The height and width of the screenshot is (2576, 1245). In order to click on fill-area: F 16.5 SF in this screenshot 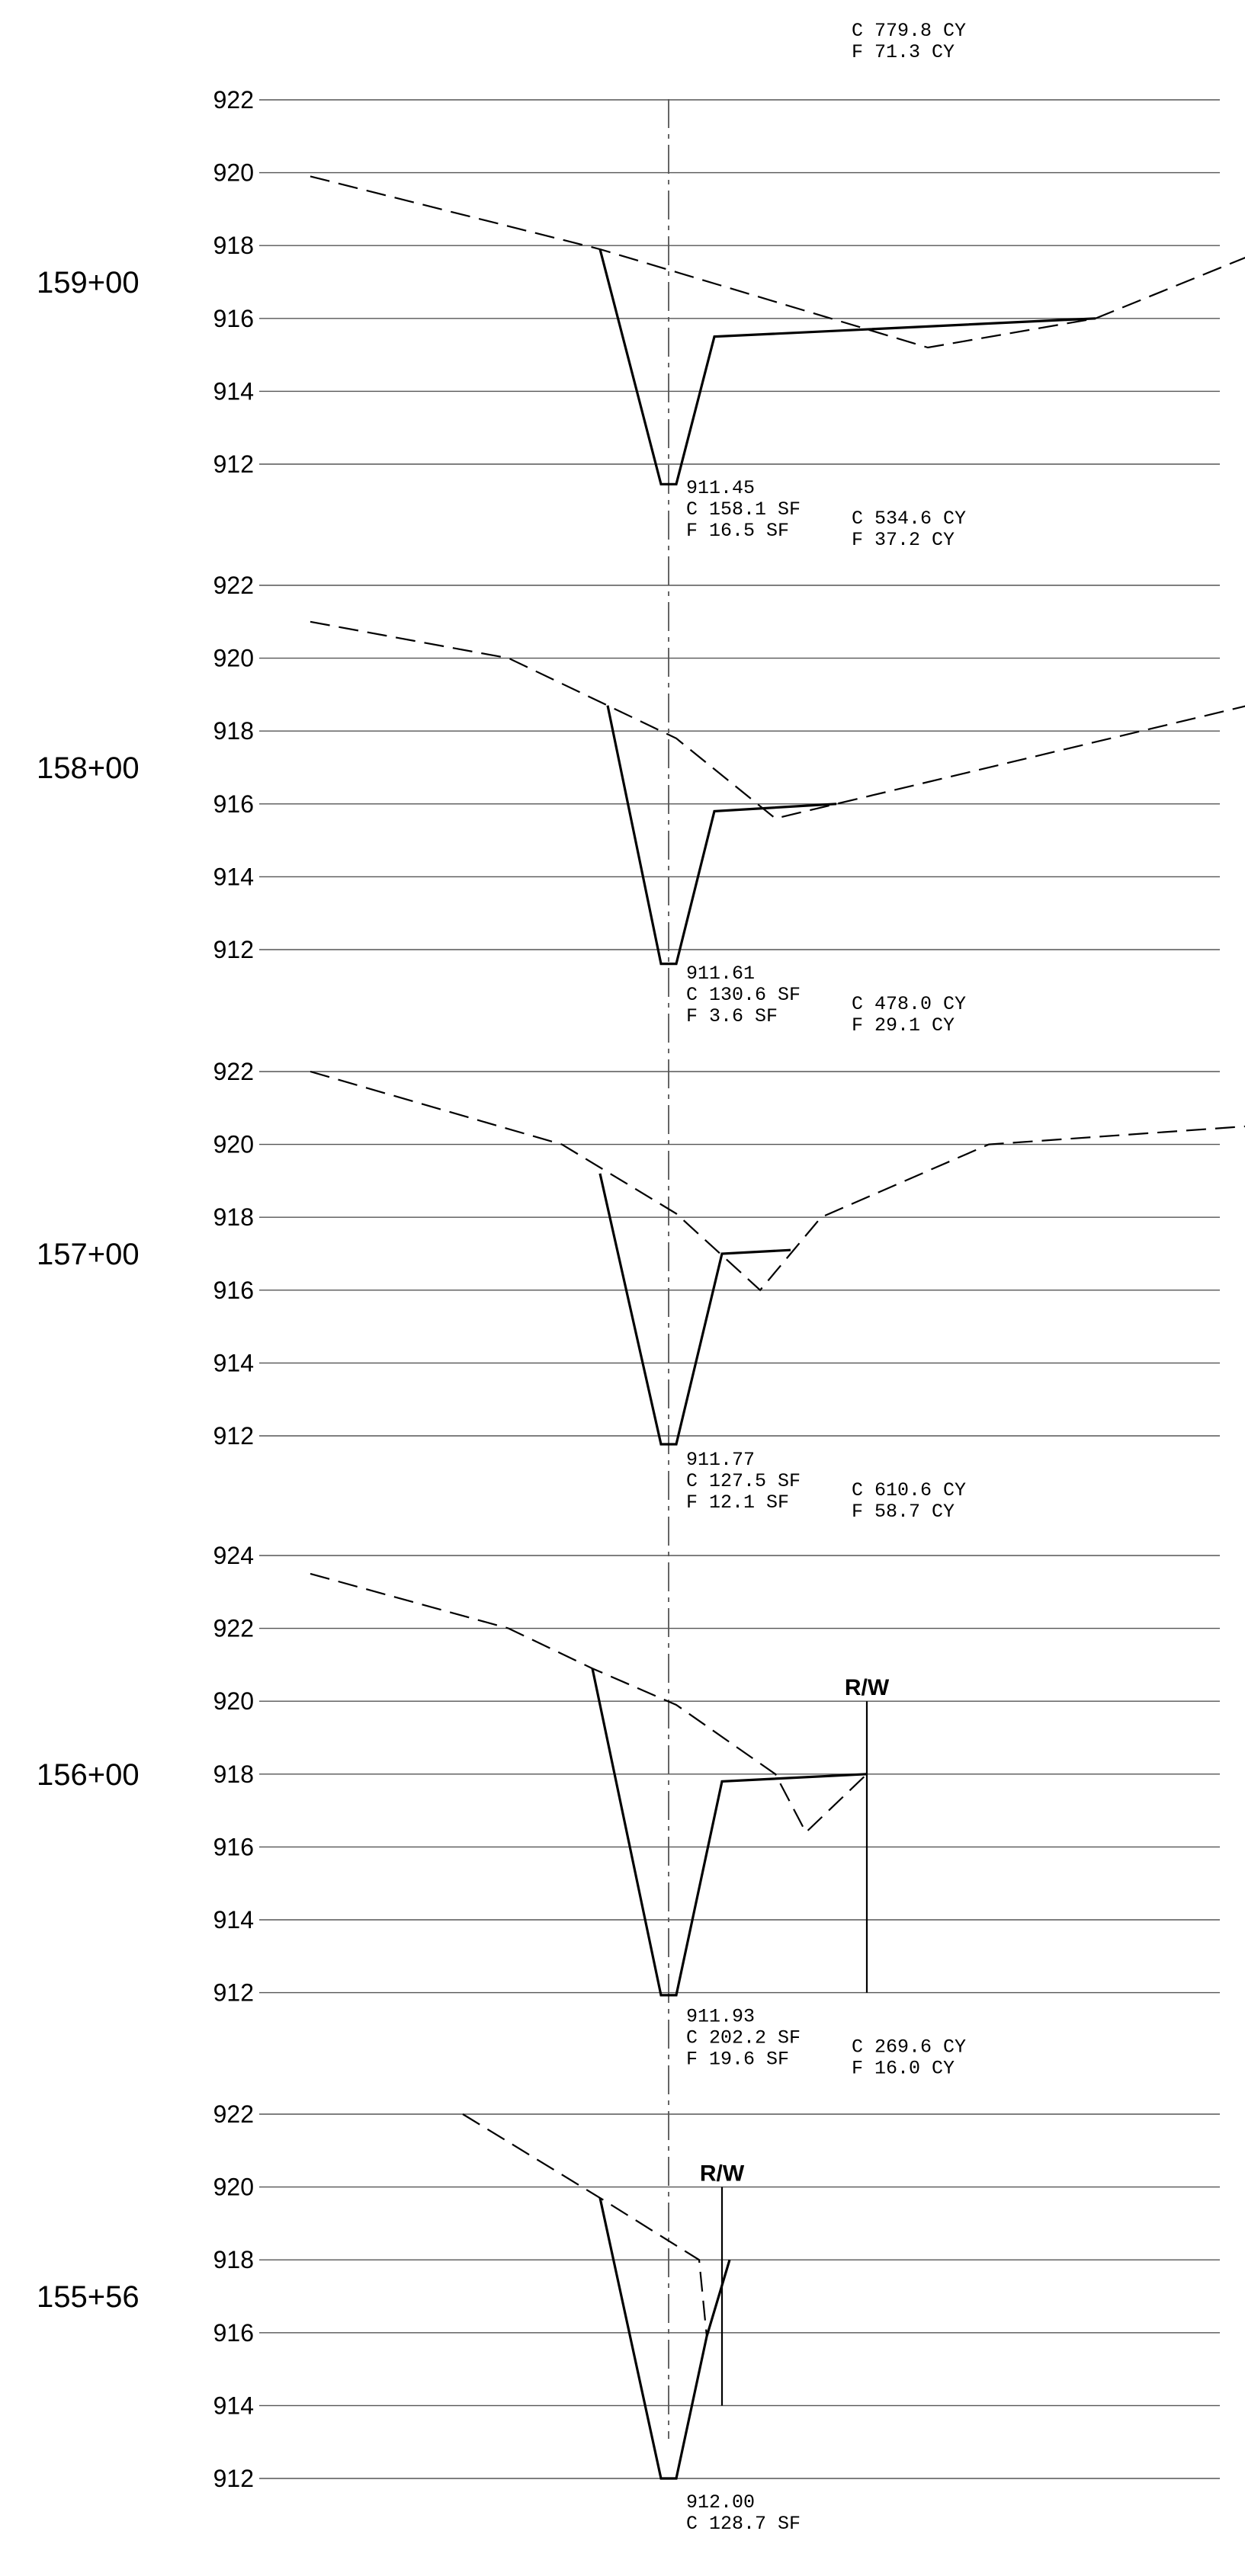, I will do `click(737, 531)`.